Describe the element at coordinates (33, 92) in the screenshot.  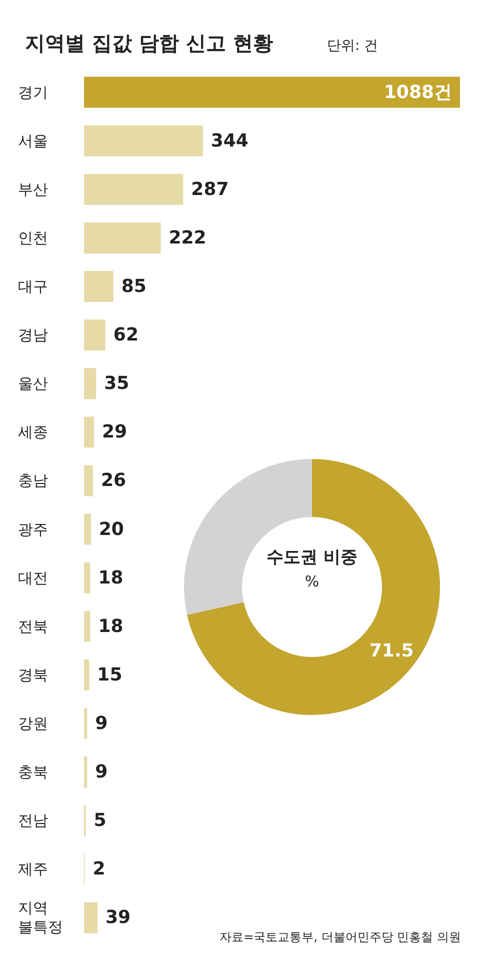
I see `y-tick-label: 경기` at that location.